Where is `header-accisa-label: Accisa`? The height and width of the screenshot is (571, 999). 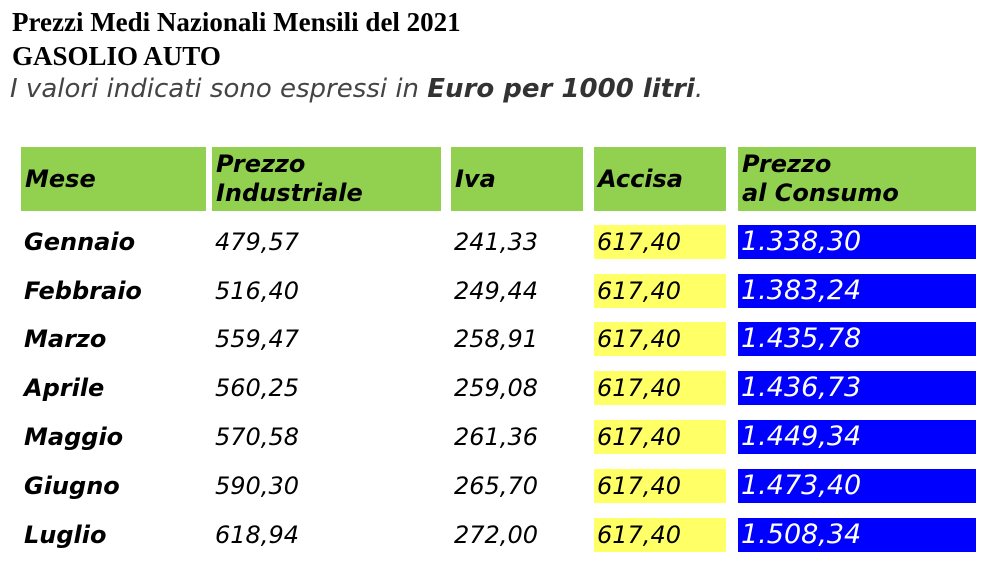 header-accisa-label: Accisa is located at coordinates (640, 178).